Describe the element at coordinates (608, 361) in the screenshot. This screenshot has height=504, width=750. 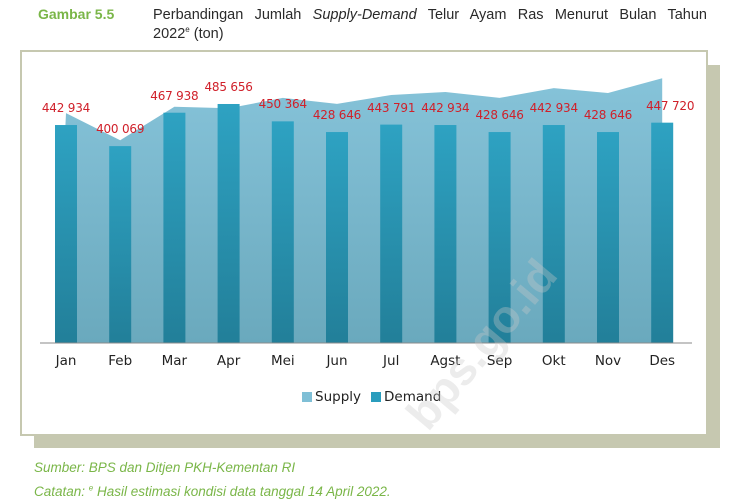
I see `x-tick-nov: Nov` at that location.